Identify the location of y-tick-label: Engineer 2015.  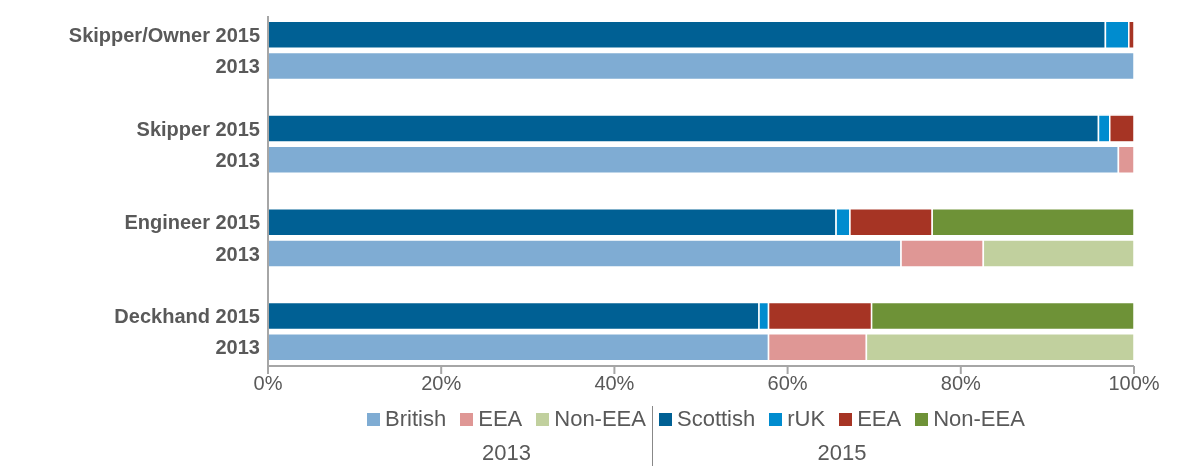
(192, 222).